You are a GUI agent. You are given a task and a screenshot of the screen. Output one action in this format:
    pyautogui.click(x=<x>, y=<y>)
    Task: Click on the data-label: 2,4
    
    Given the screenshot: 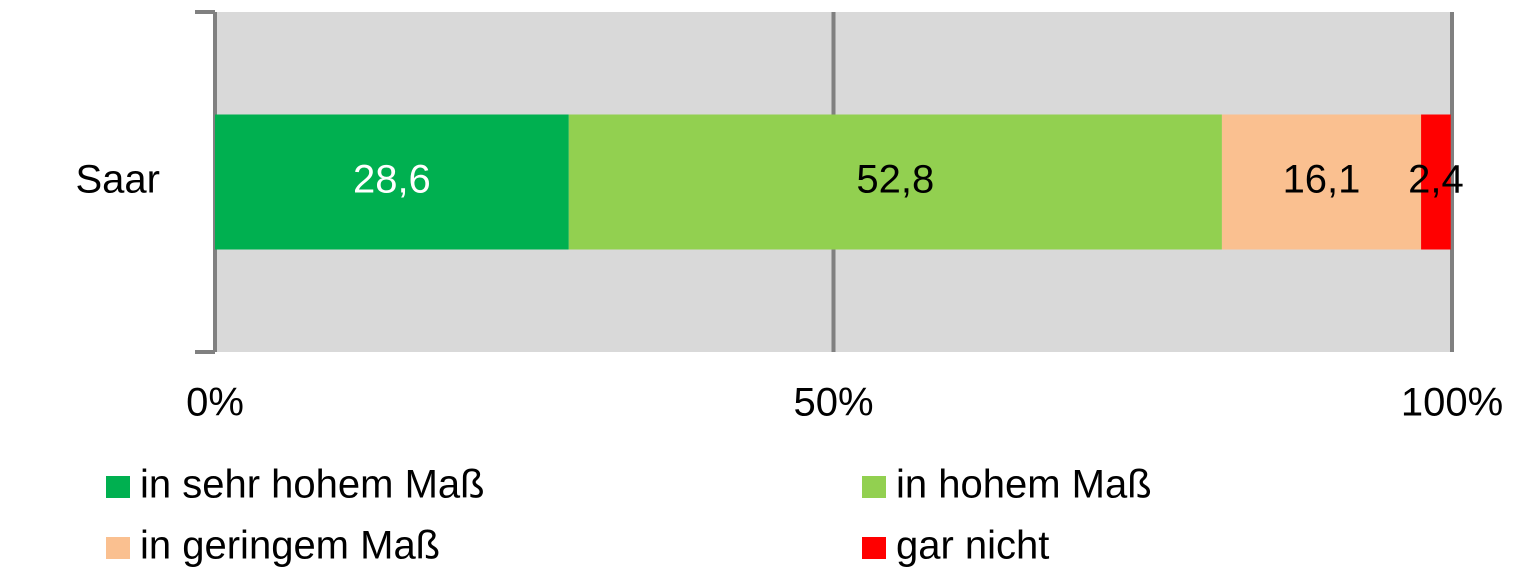 What is the action you would take?
    pyautogui.click(x=1436, y=180)
    